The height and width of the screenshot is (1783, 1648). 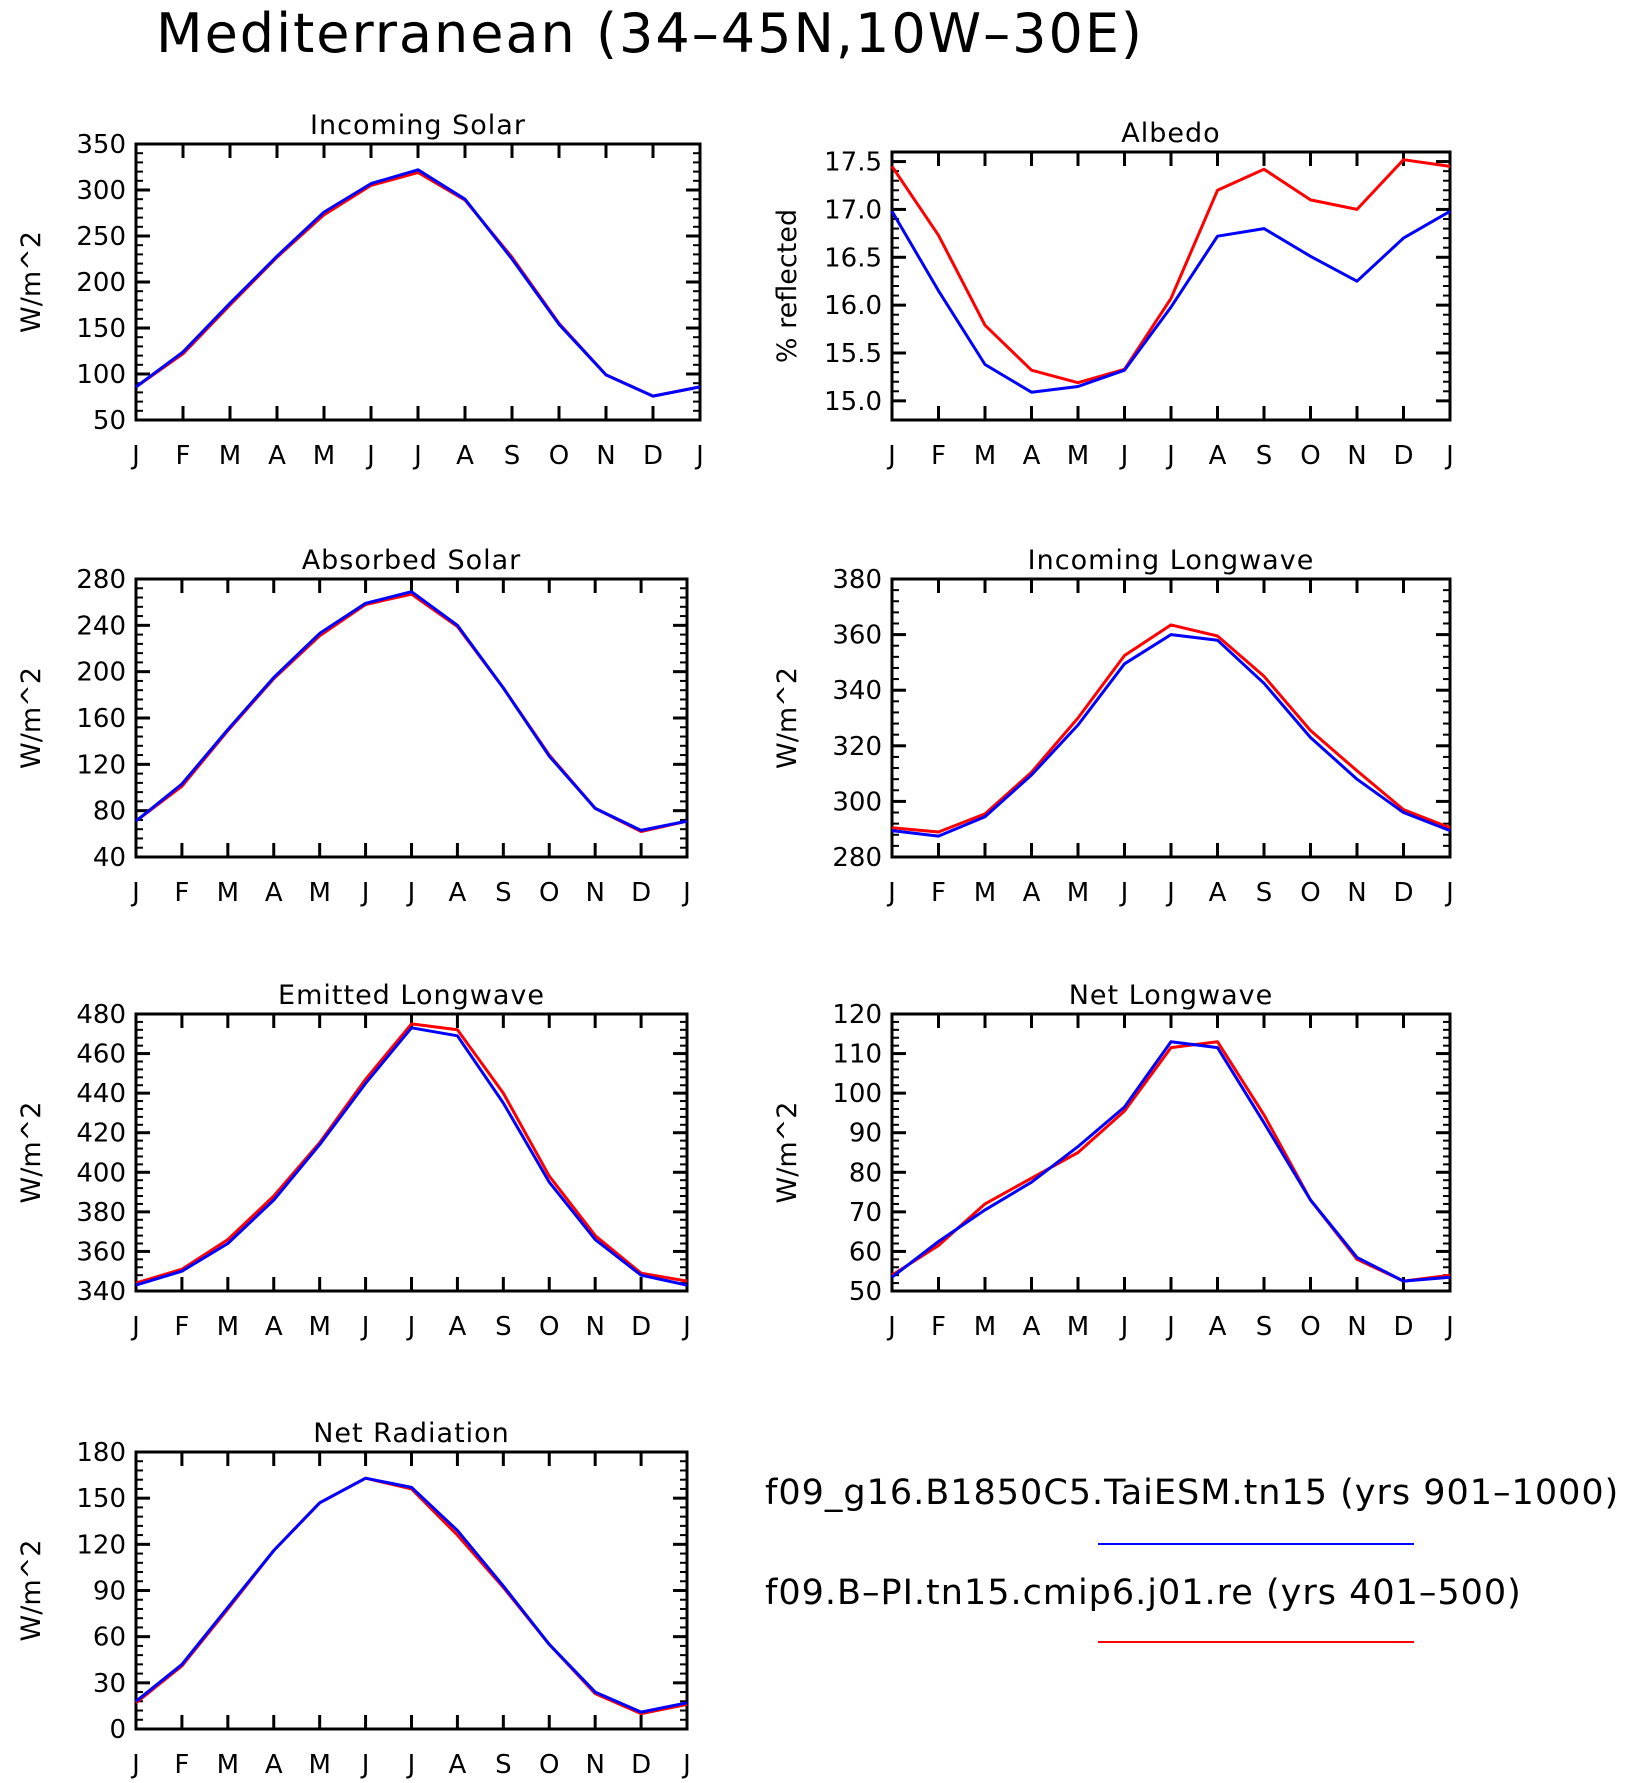 I want to click on panel-title: Incoming Solar, so click(x=418, y=125).